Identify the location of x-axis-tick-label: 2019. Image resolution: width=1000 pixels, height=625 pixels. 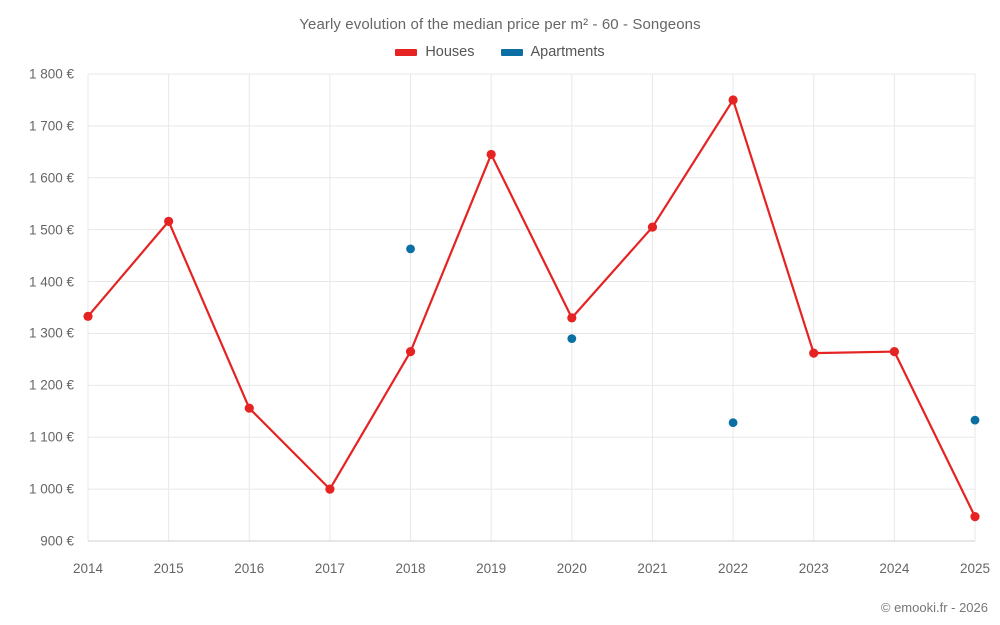
(491, 568).